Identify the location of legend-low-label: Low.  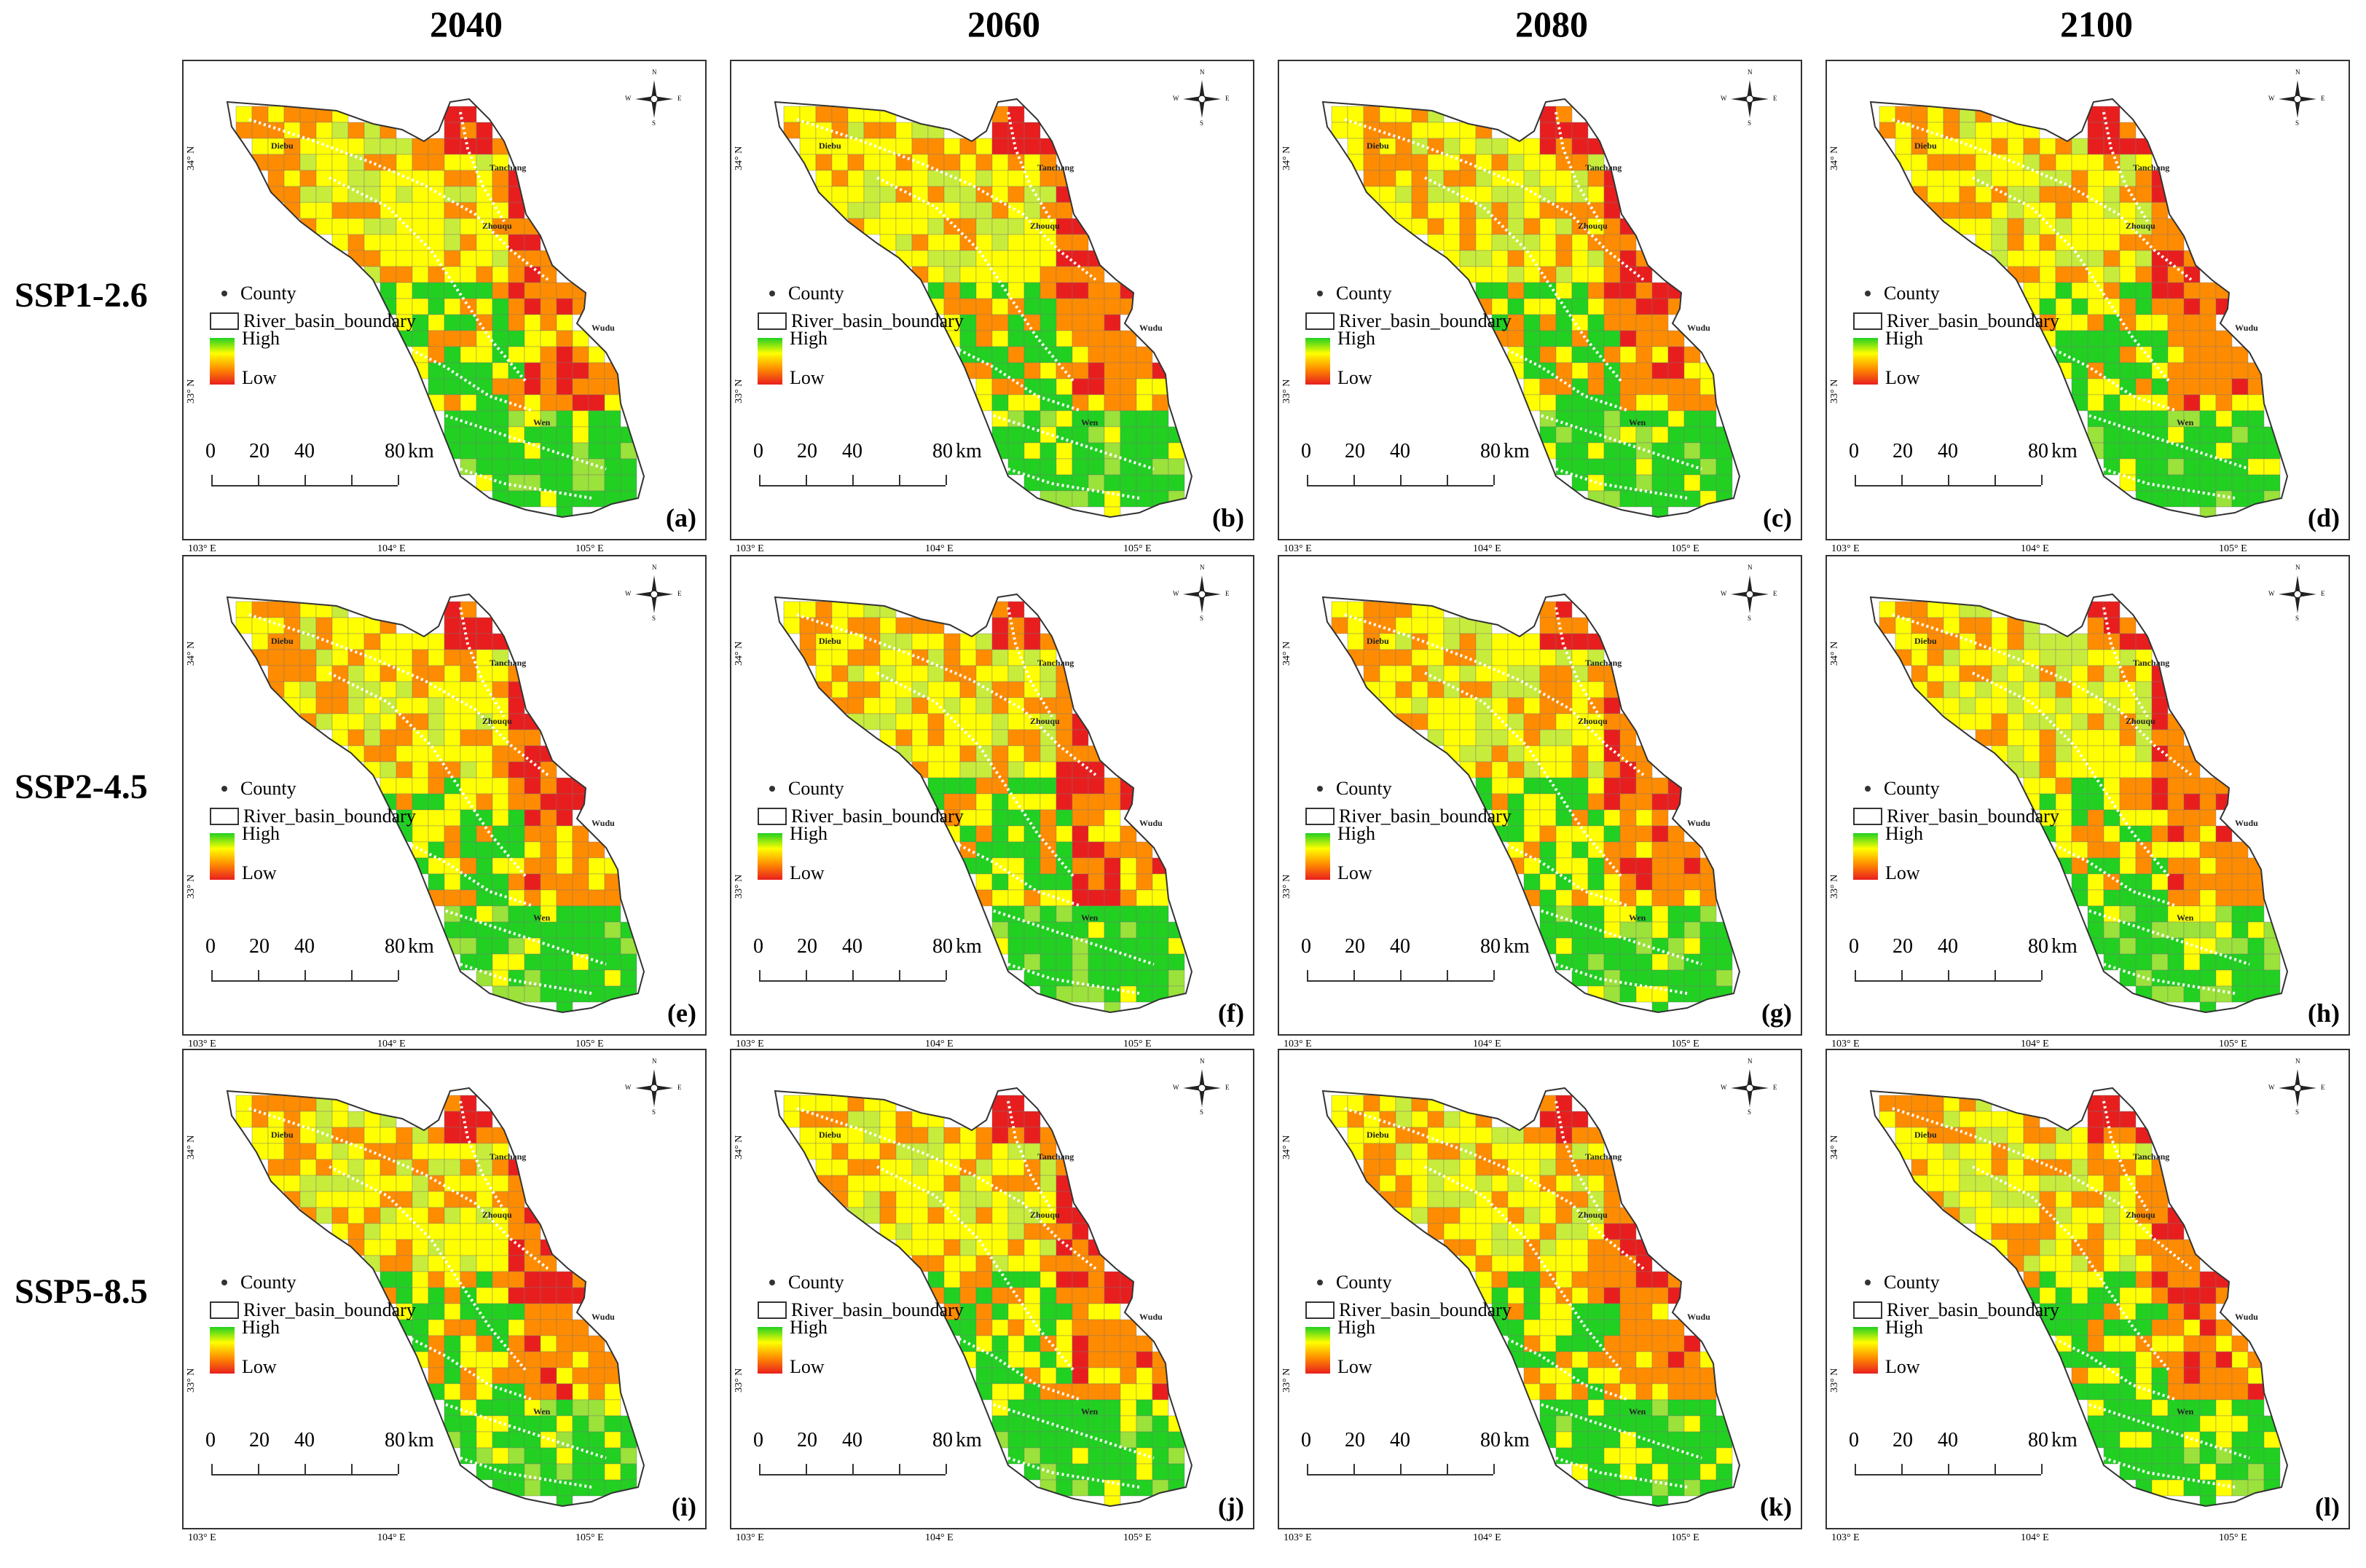
(1902, 377).